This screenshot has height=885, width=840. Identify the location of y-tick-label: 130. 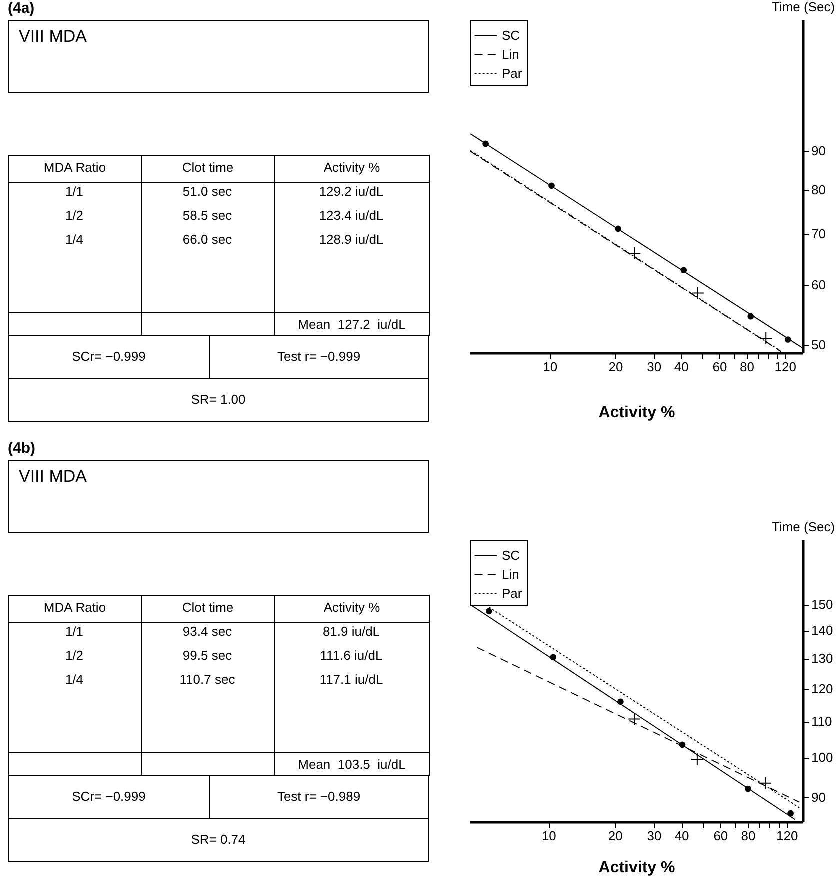
(823, 658).